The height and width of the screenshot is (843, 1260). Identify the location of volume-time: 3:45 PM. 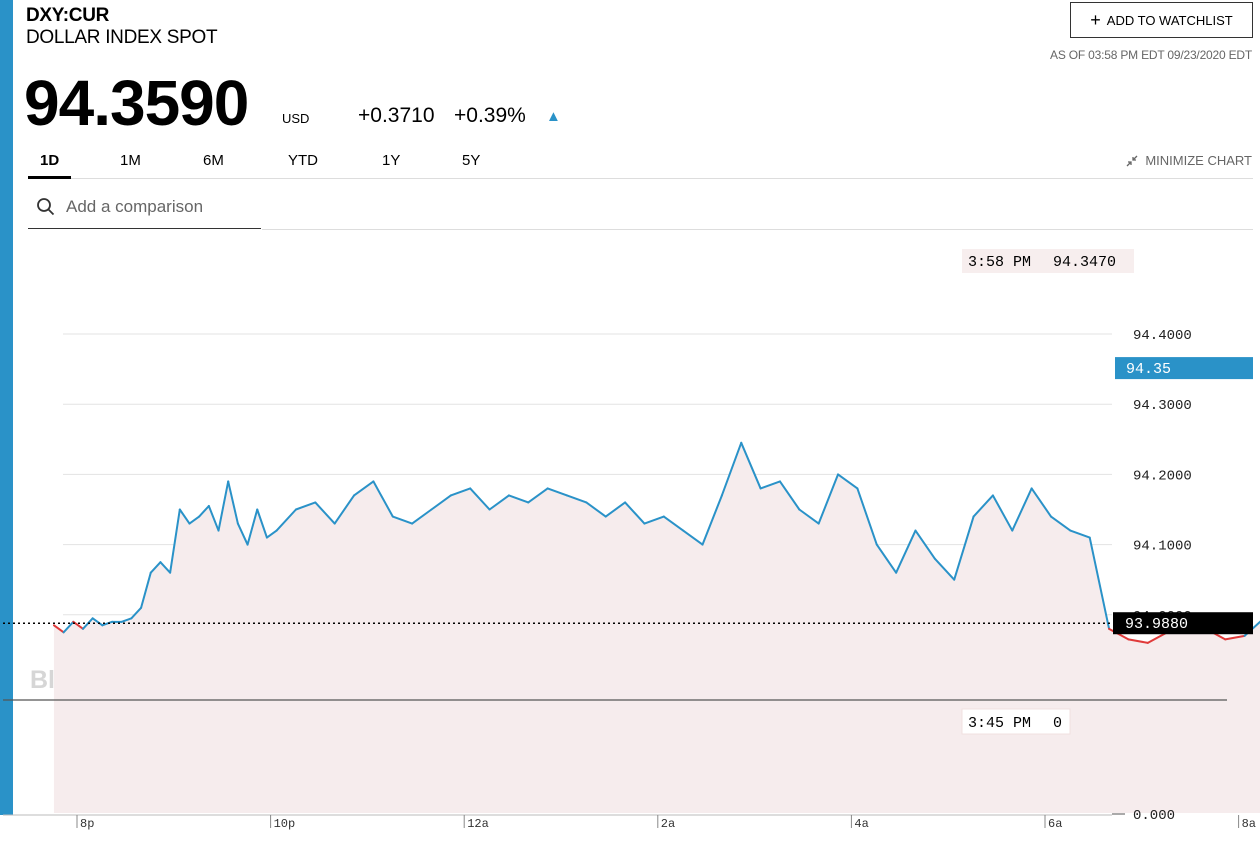
(999, 723).